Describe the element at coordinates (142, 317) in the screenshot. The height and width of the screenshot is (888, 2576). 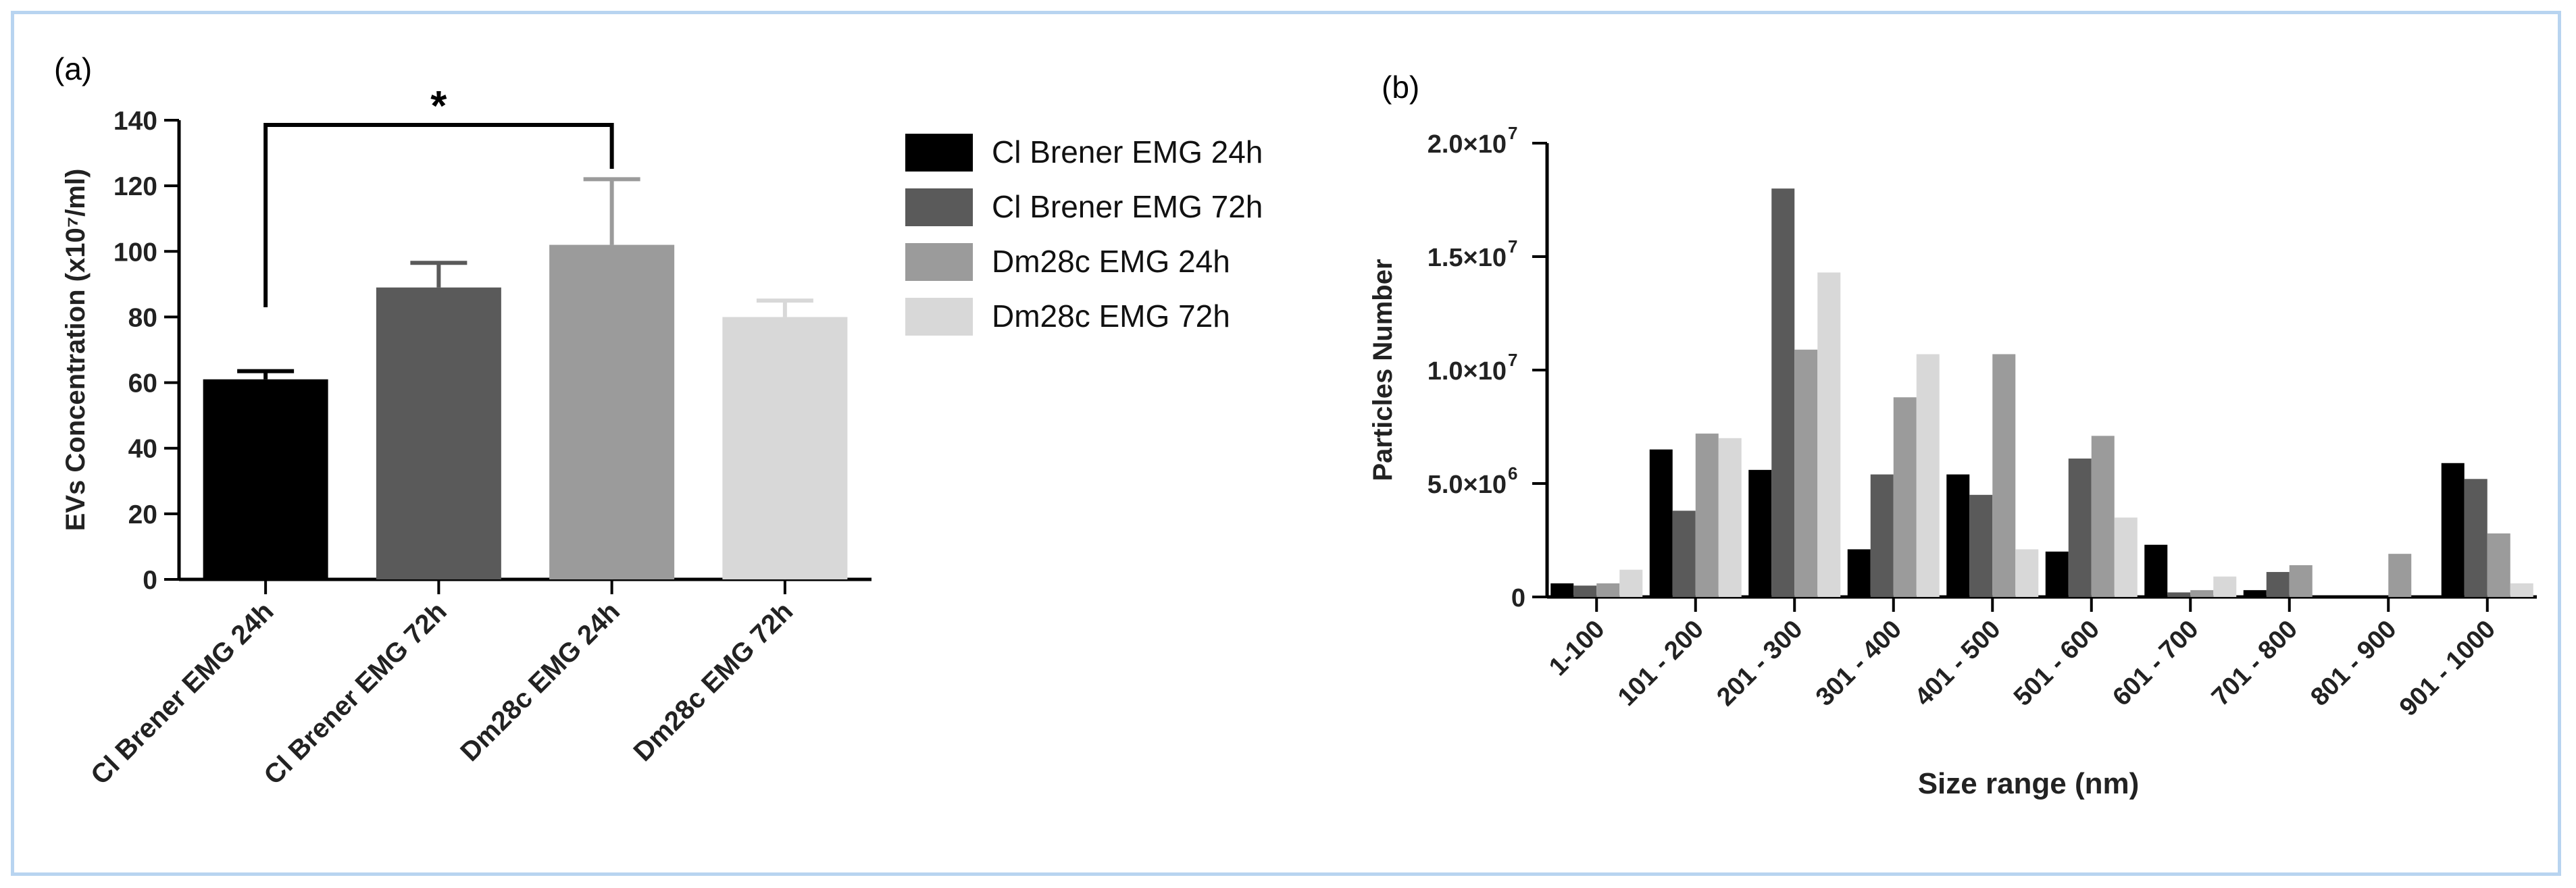
I see `y-tick-label-a: 80` at that location.